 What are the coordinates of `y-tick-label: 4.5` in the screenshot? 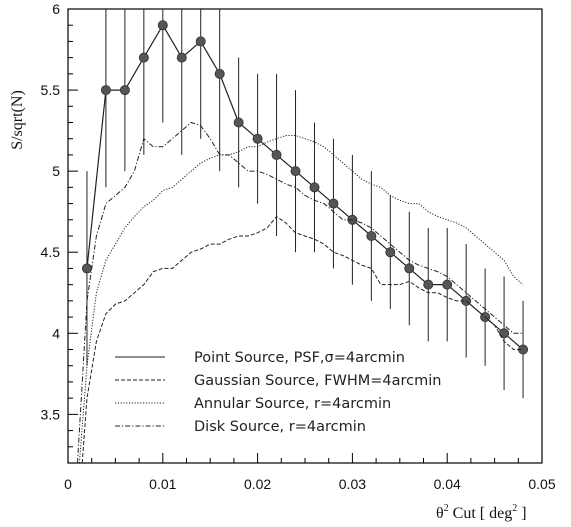 It's located at (51, 252).